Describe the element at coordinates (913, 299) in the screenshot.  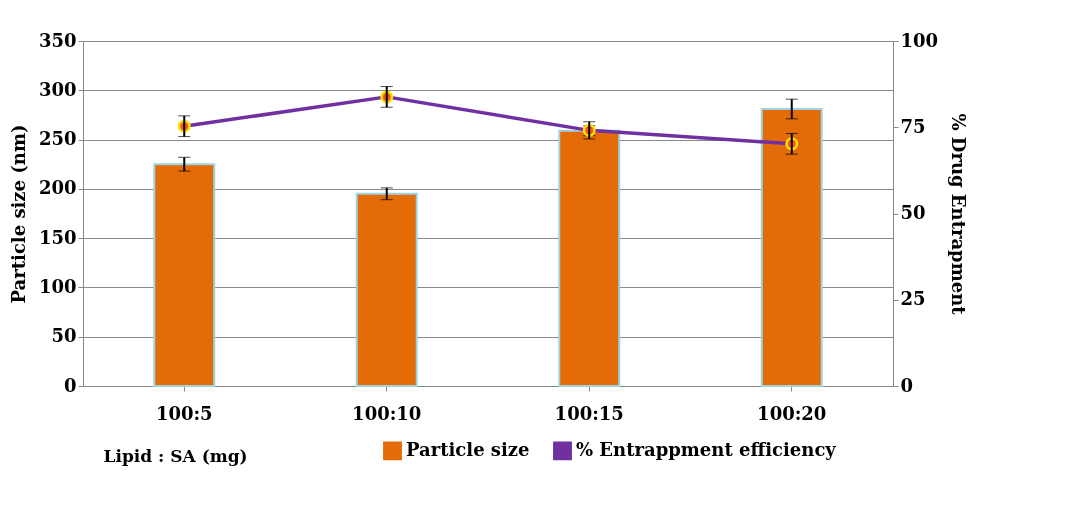
I see `y2-tick-label: 25` at that location.